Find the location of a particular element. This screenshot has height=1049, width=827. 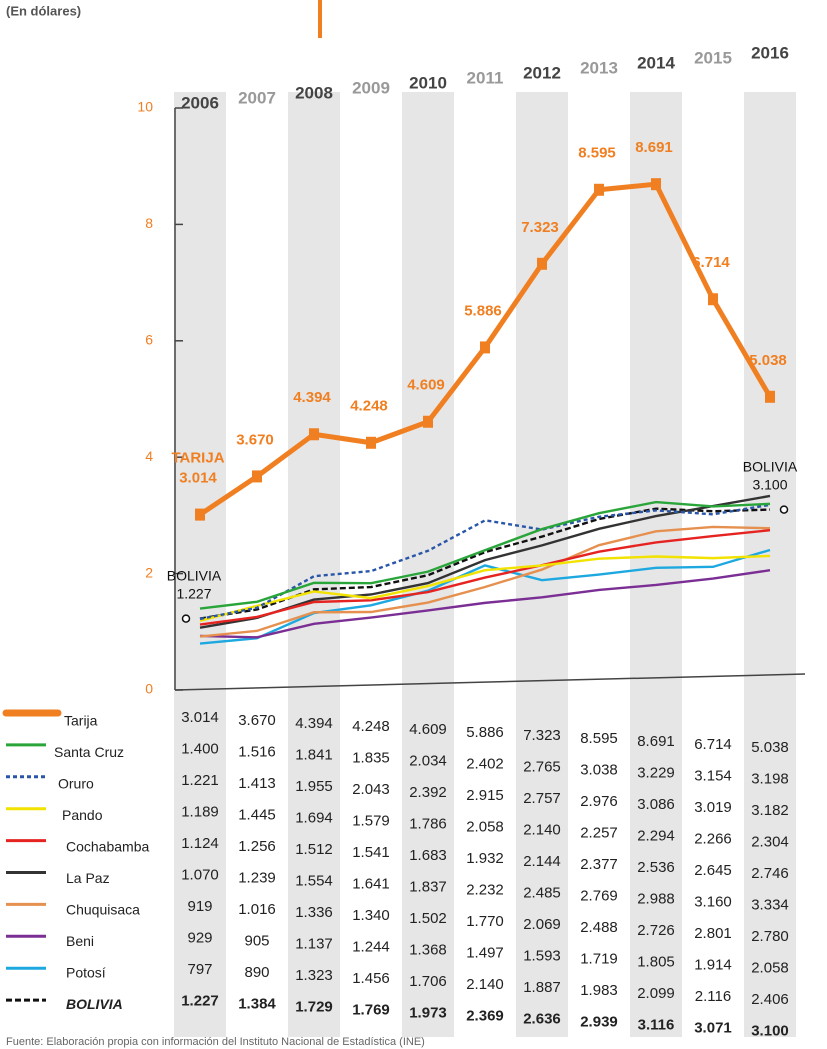

chart-subtitle: (En dólares) is located at coordinates (43, 10).